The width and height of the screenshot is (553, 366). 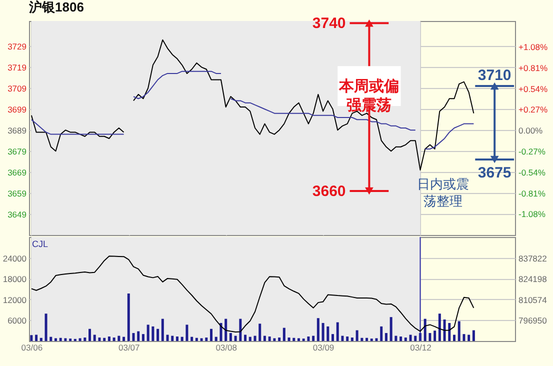 I want to click on ref-line-label: 3675, so click(x=495, y=173).